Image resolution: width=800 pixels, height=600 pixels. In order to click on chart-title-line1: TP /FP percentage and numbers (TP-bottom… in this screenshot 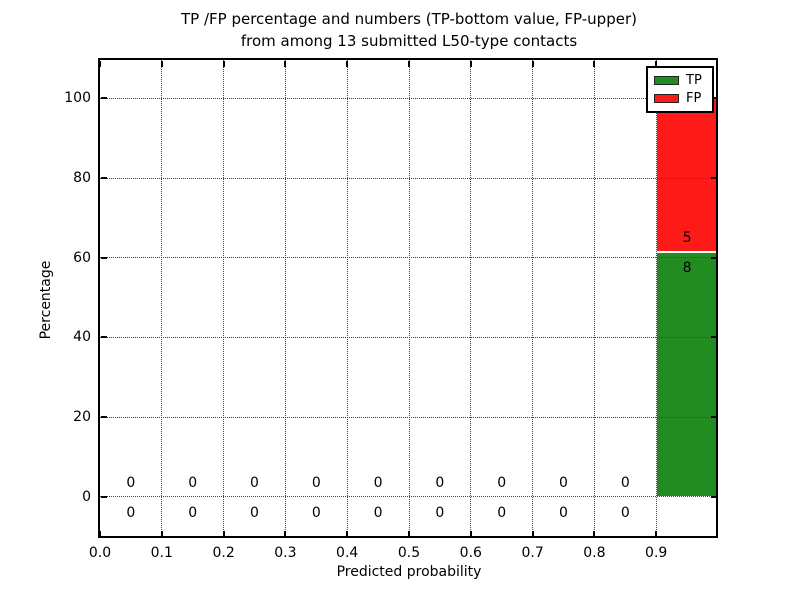, I will do `click(409, 19)`.